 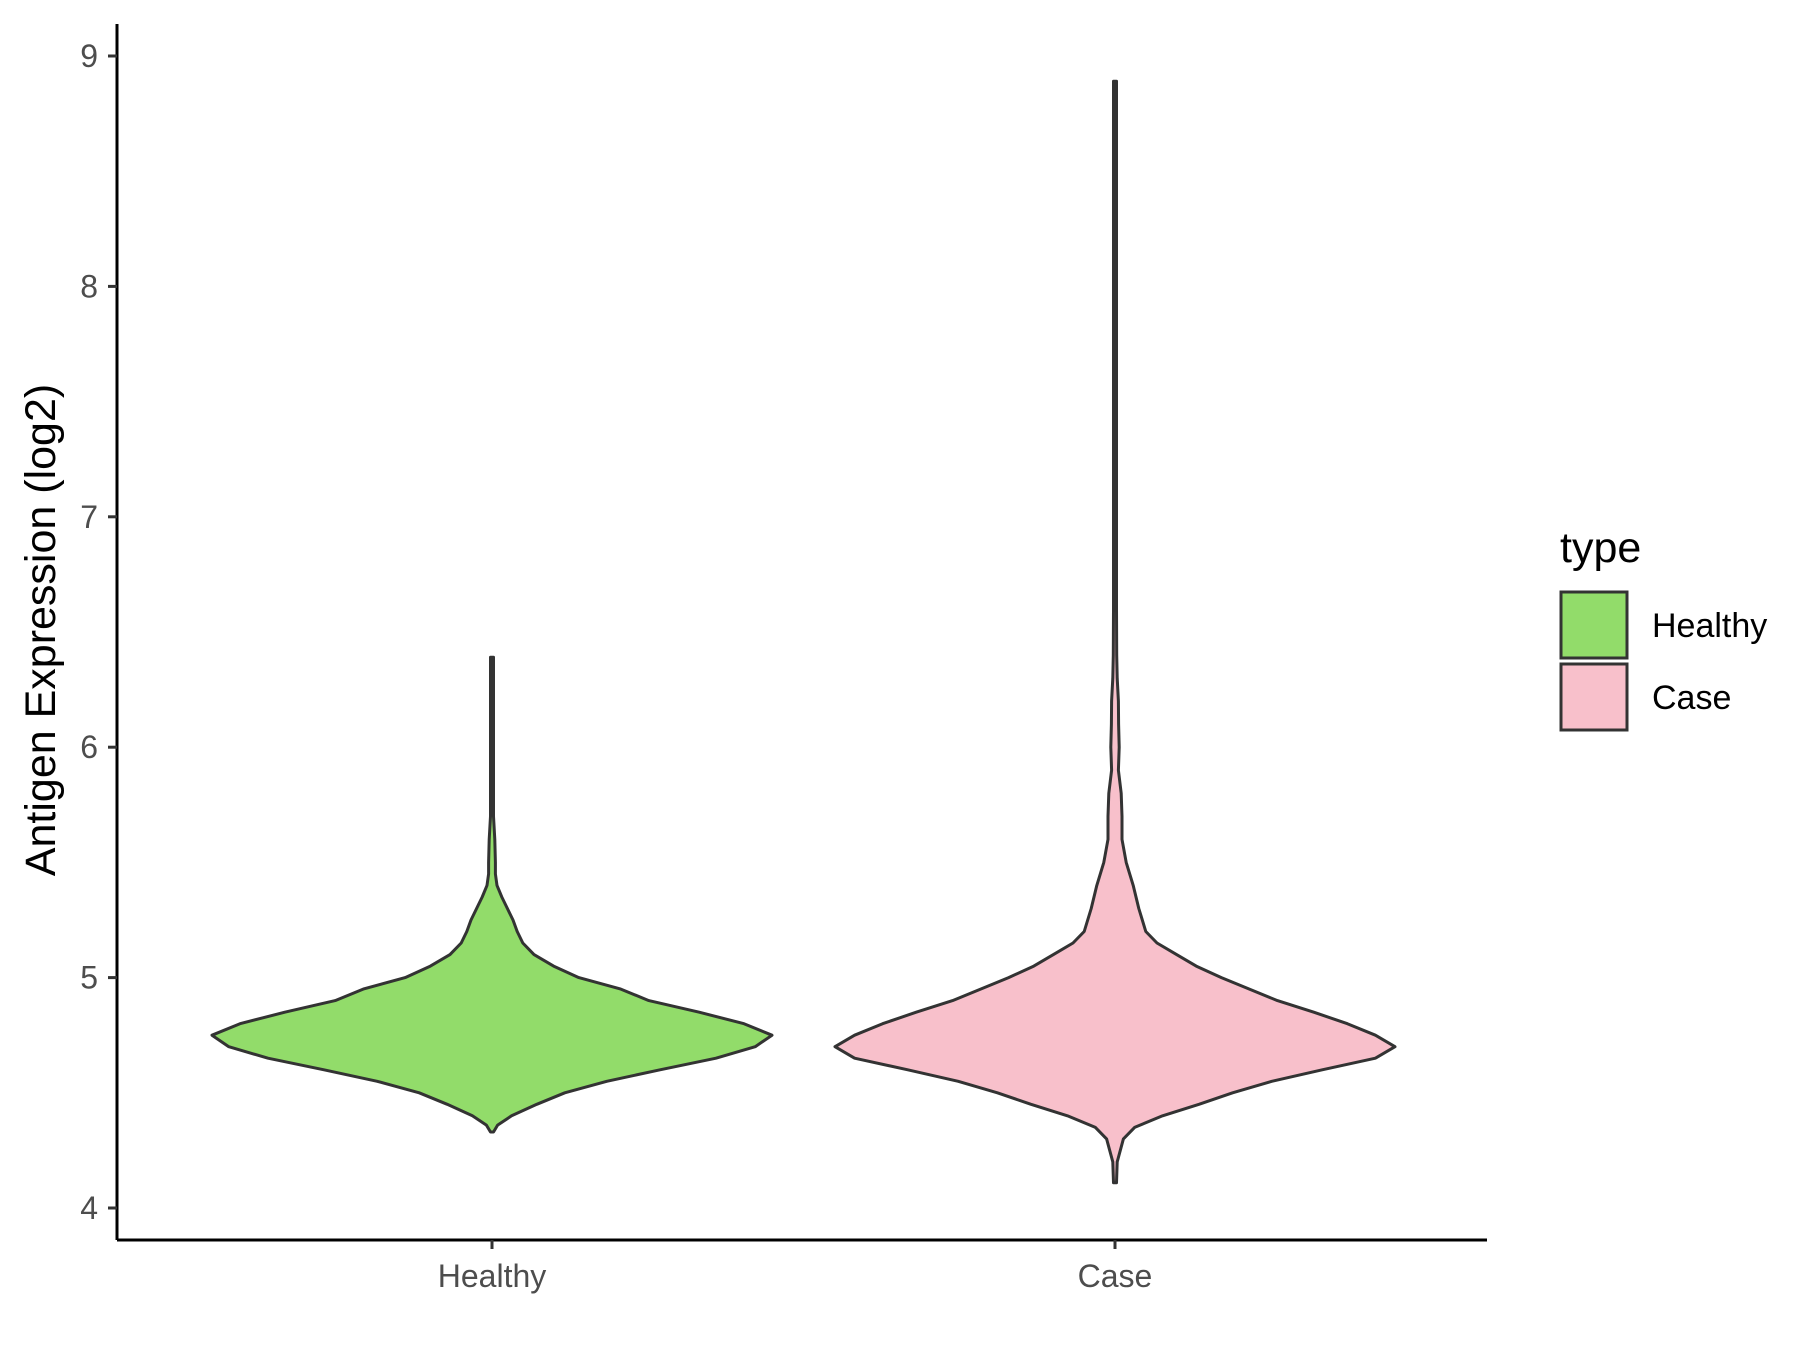 What do you see at coordinates (89, 747) in the screenshot?
I see `y-tick-label: 6` at bounding box center [89, 747].